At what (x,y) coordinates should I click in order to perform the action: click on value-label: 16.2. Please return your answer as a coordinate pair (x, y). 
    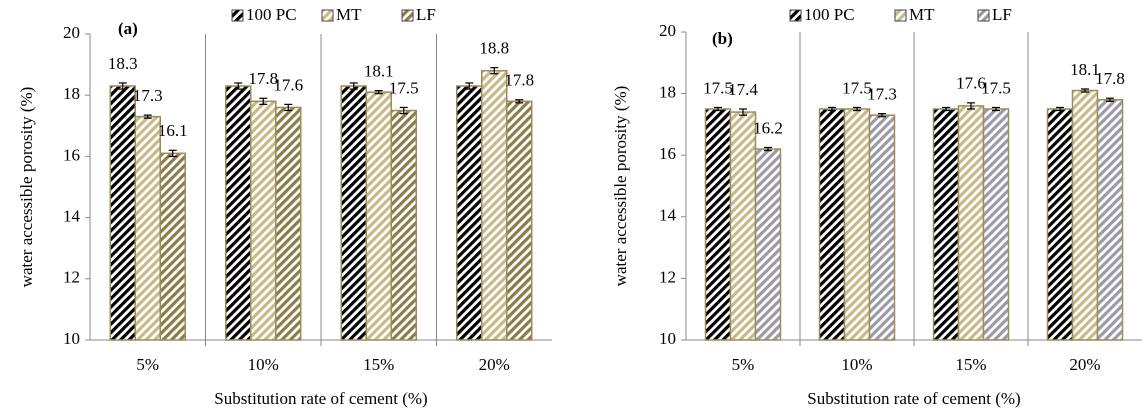
    Looking at the image, I should click on (768, 127).